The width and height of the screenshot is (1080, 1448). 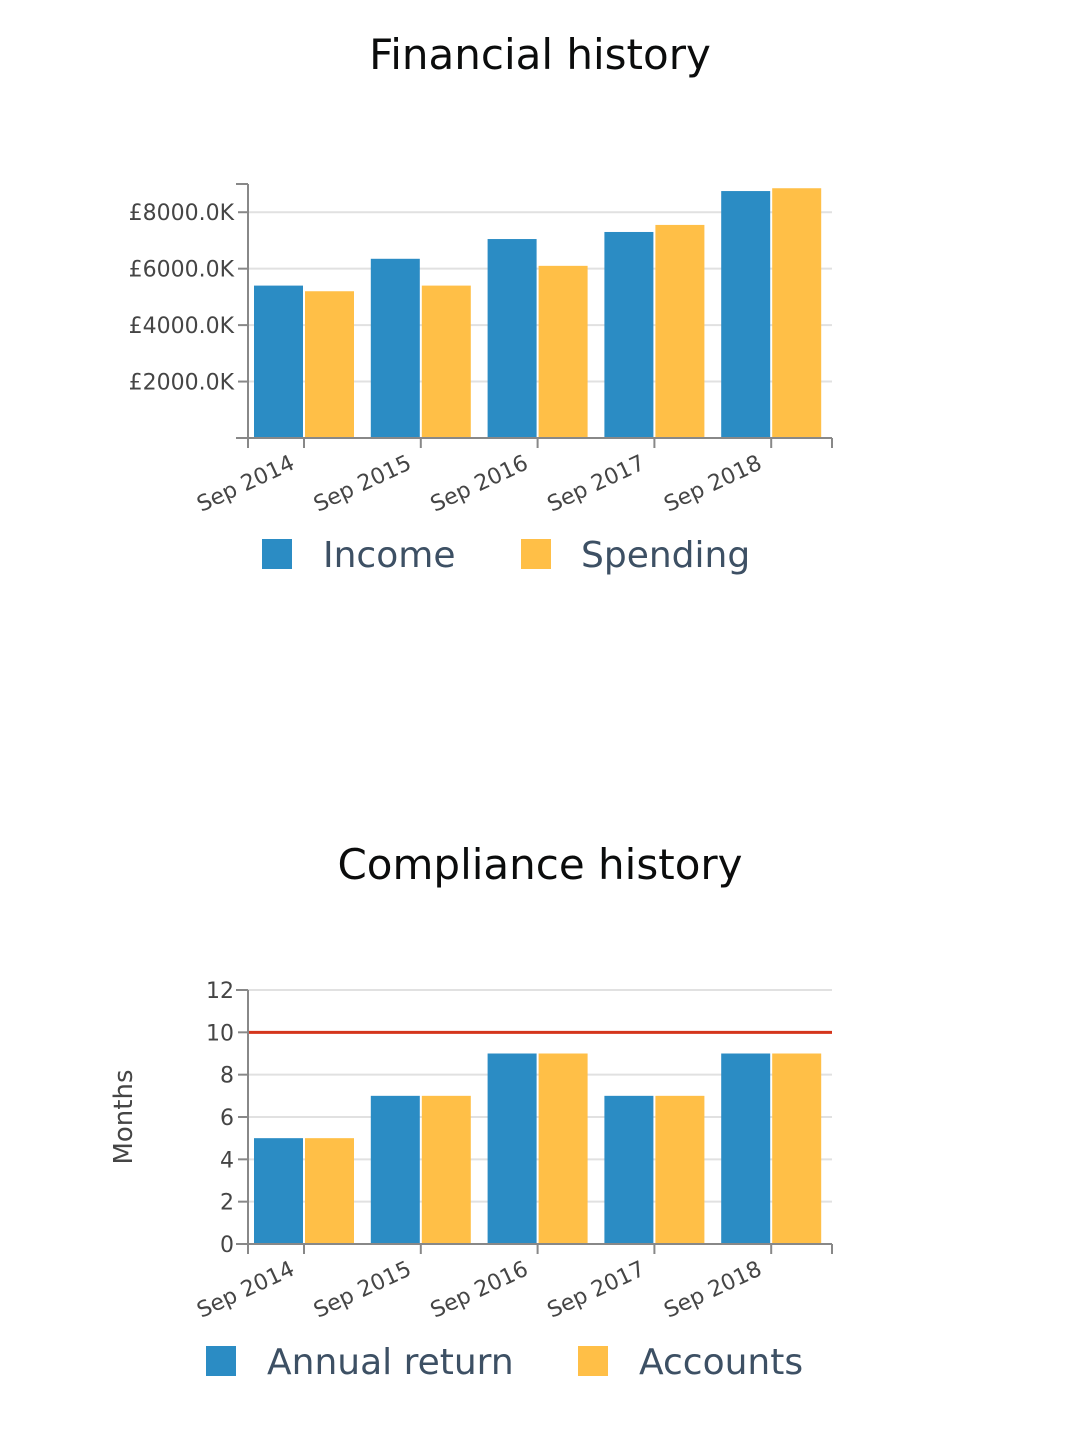 I want to click on y-tick-label: 10, so click(x=220, y=1033).